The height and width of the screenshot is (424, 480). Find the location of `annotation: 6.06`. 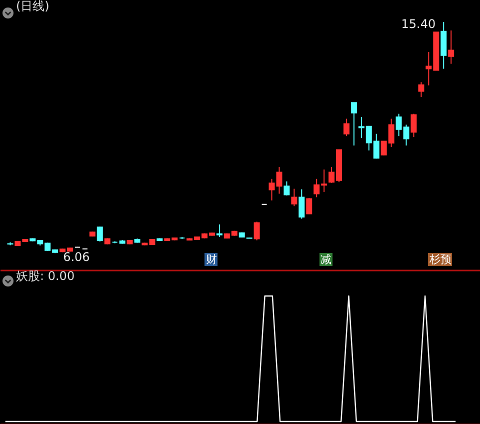

annotation: 6.06 is located at coordinates (76, 257).